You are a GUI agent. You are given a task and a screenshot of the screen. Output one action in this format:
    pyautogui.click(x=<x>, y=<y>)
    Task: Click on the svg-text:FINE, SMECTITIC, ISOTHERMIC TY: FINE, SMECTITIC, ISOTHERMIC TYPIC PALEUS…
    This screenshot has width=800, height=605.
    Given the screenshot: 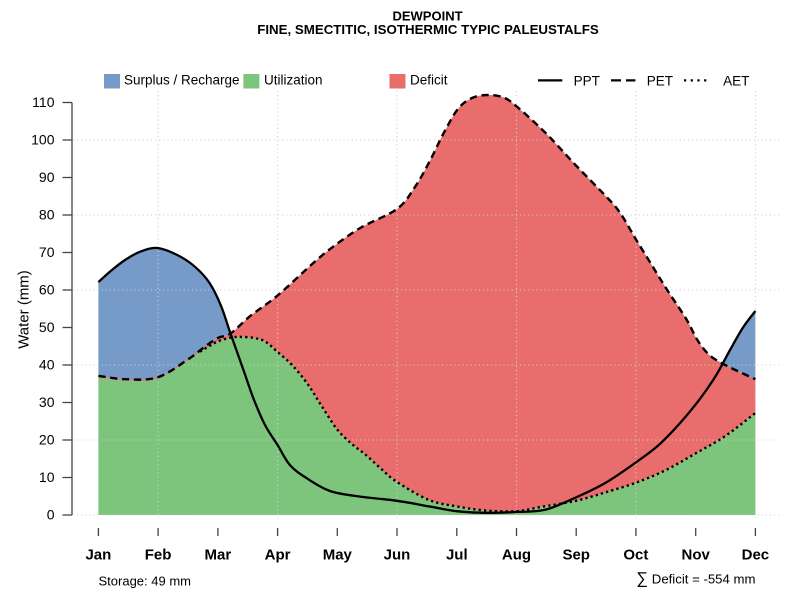 What is the action you would take?
    pyautogui.click(x=428, y=29)
    